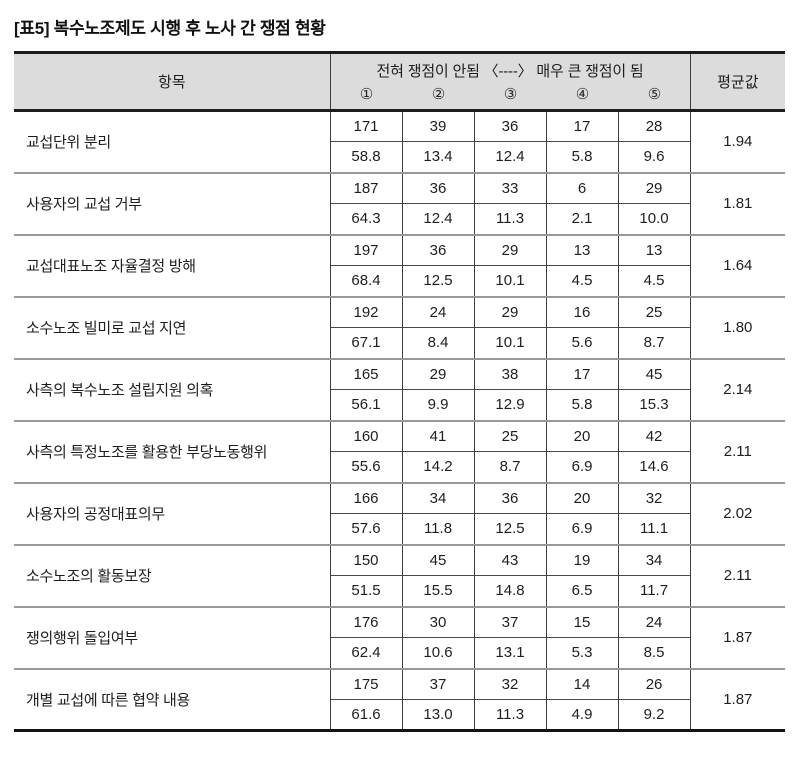 The width and height of the screenshot is (797, 773). I want to click on item-label: 사용자의 교섭 거부, so click(172, 203).